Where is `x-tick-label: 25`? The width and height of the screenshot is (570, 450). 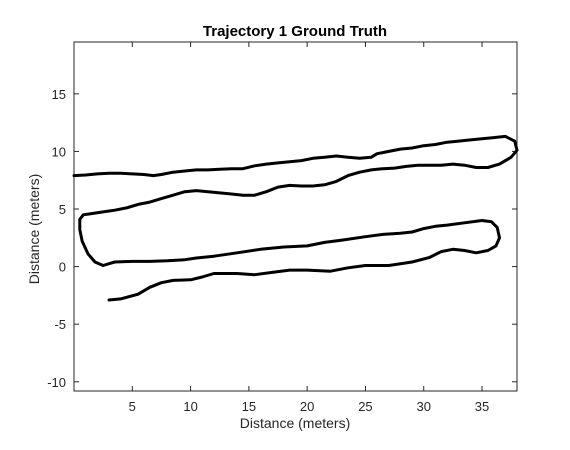
x-tick-label: 25 is located at coordinates (365, 406).